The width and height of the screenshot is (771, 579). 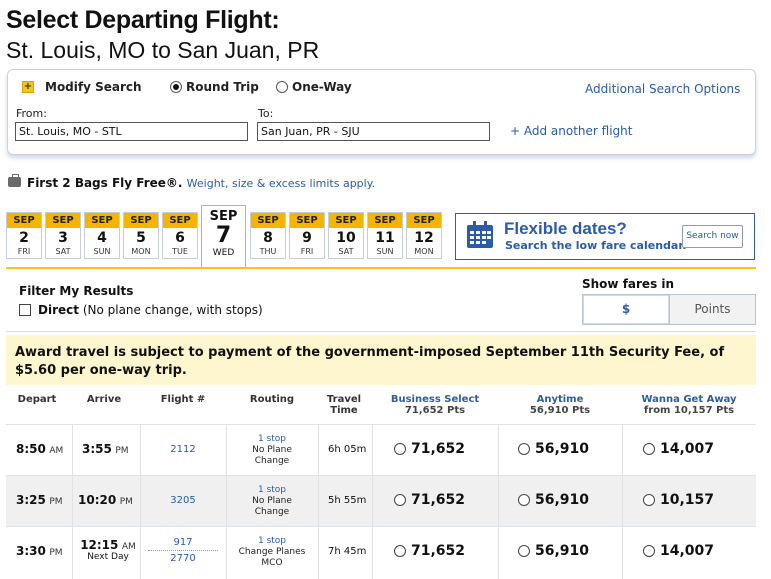 I want to click on date-cell: SEP 11 SUN, so click(x=385, y=235).